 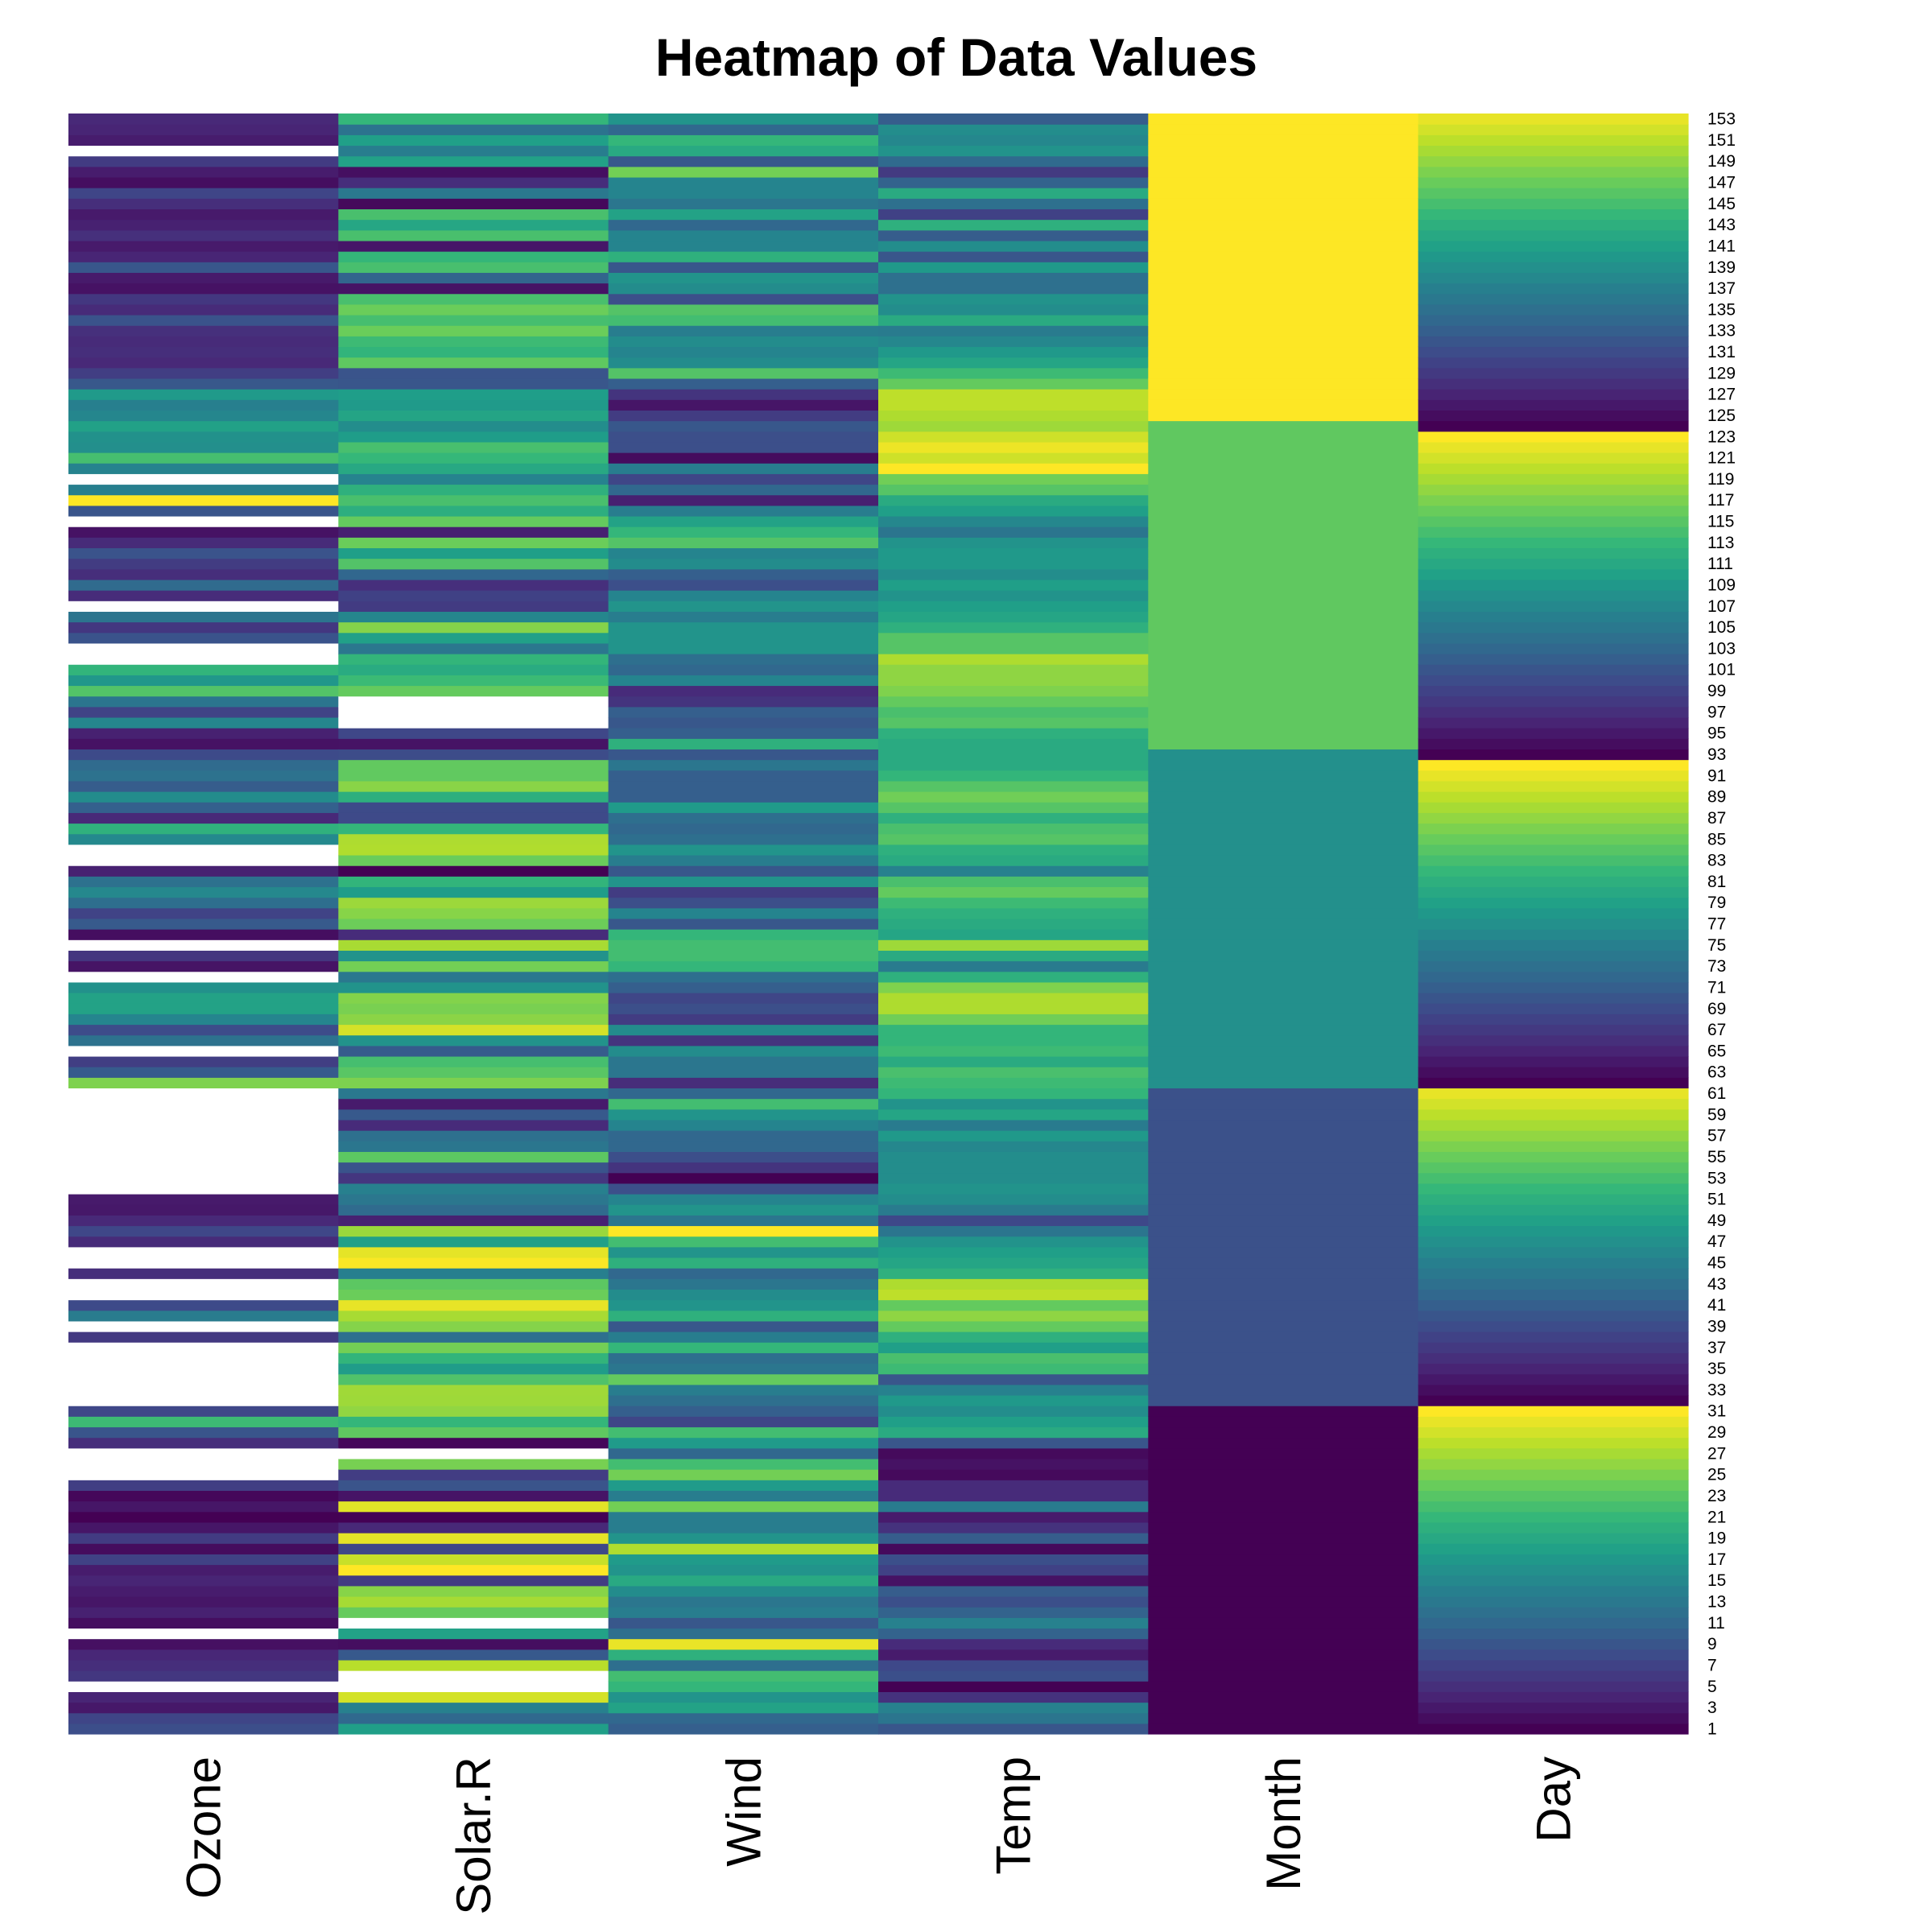 What do you see at coordinates (743, 1812) in the screenshot?
I see `column-label: Wind` at bounding box center [743, 1812].